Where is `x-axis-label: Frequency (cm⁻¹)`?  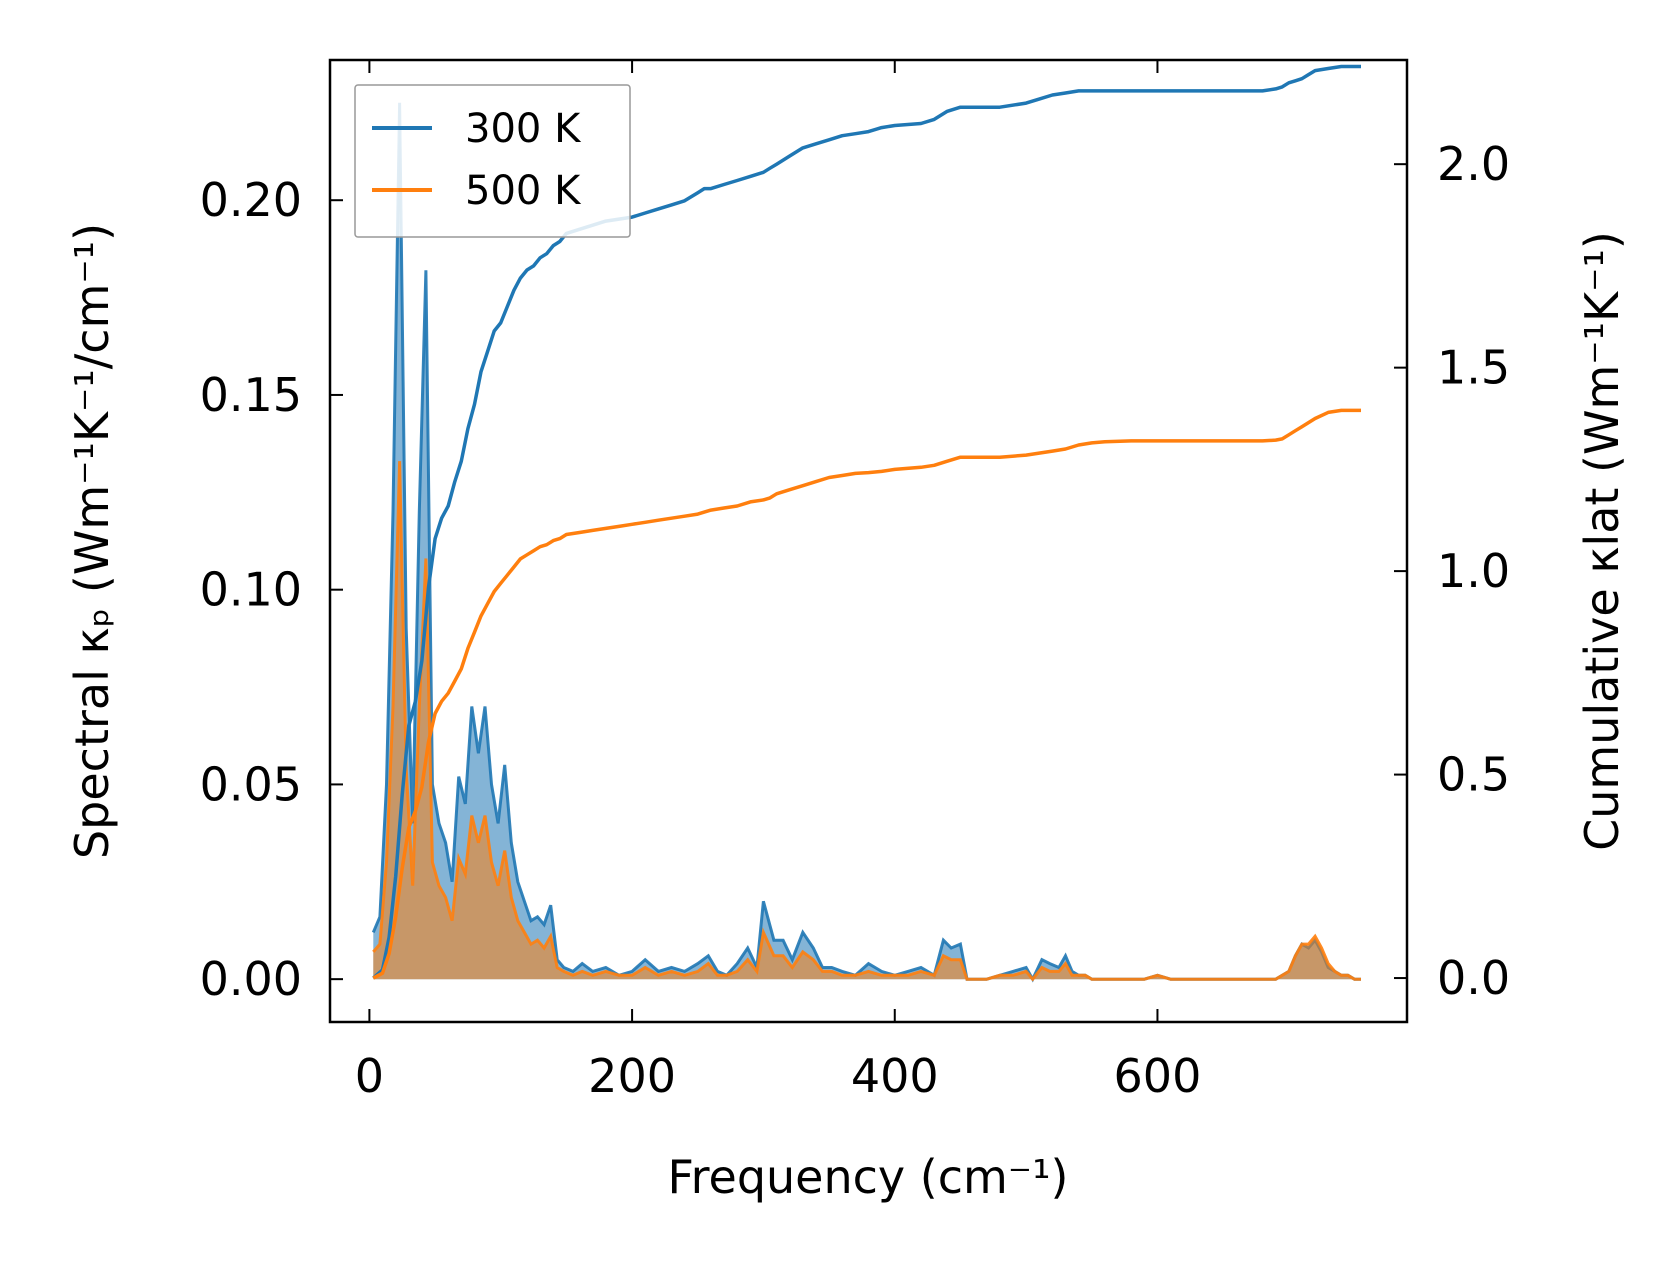
x-axis-label: Frequency (cm⁻¹) is located at coordinates (868, 1177).